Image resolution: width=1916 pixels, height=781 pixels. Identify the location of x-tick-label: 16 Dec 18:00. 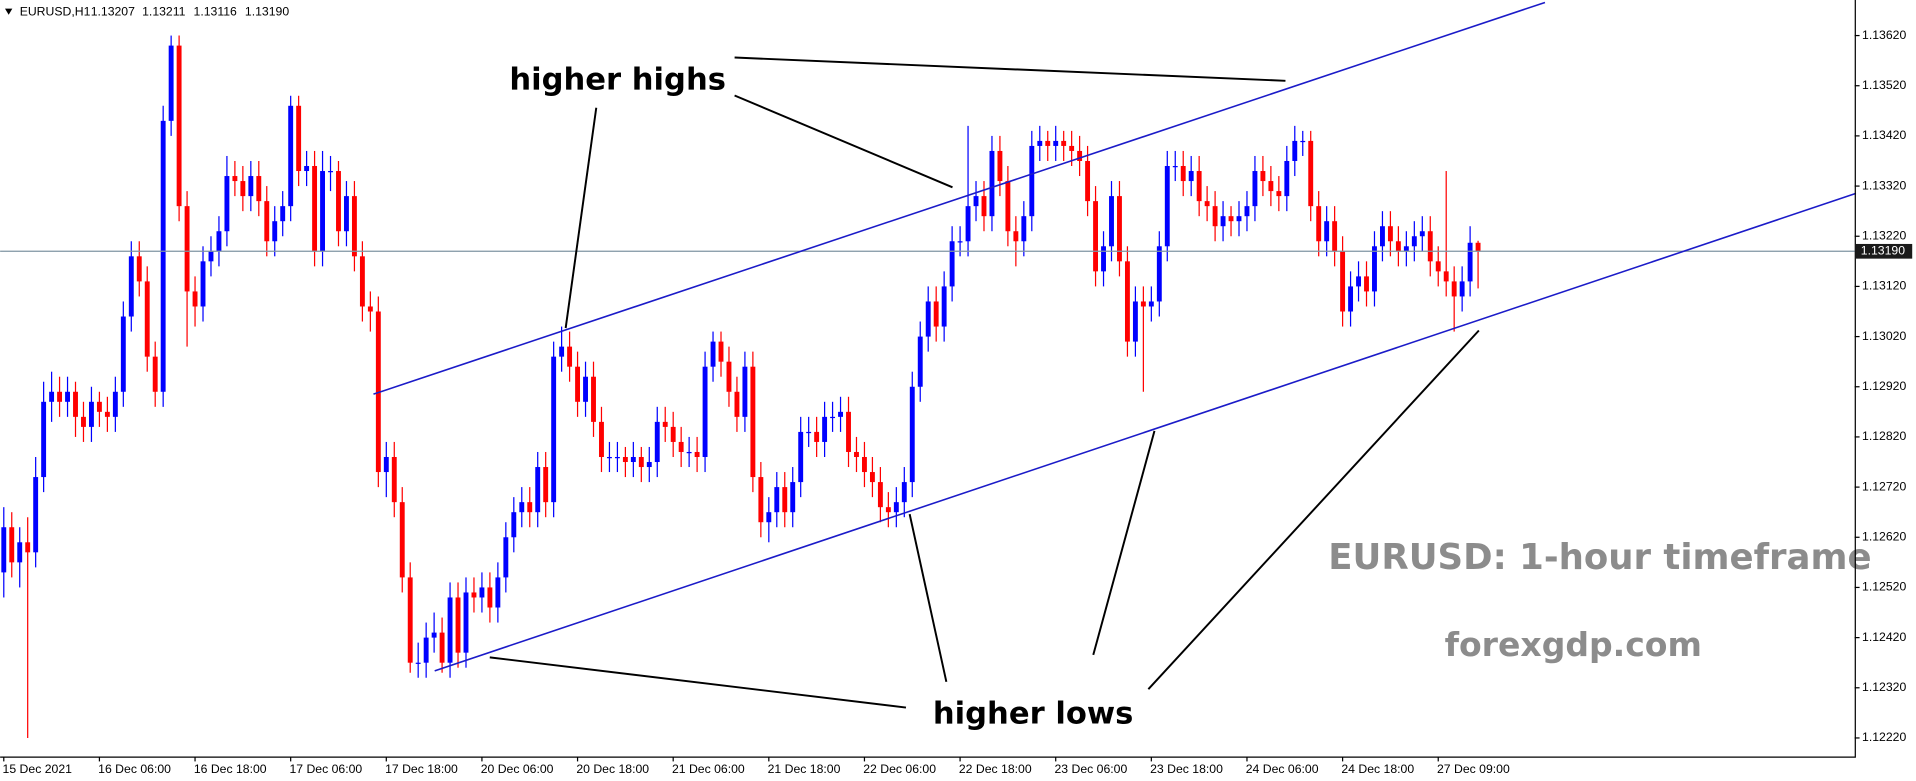
(230, 769).